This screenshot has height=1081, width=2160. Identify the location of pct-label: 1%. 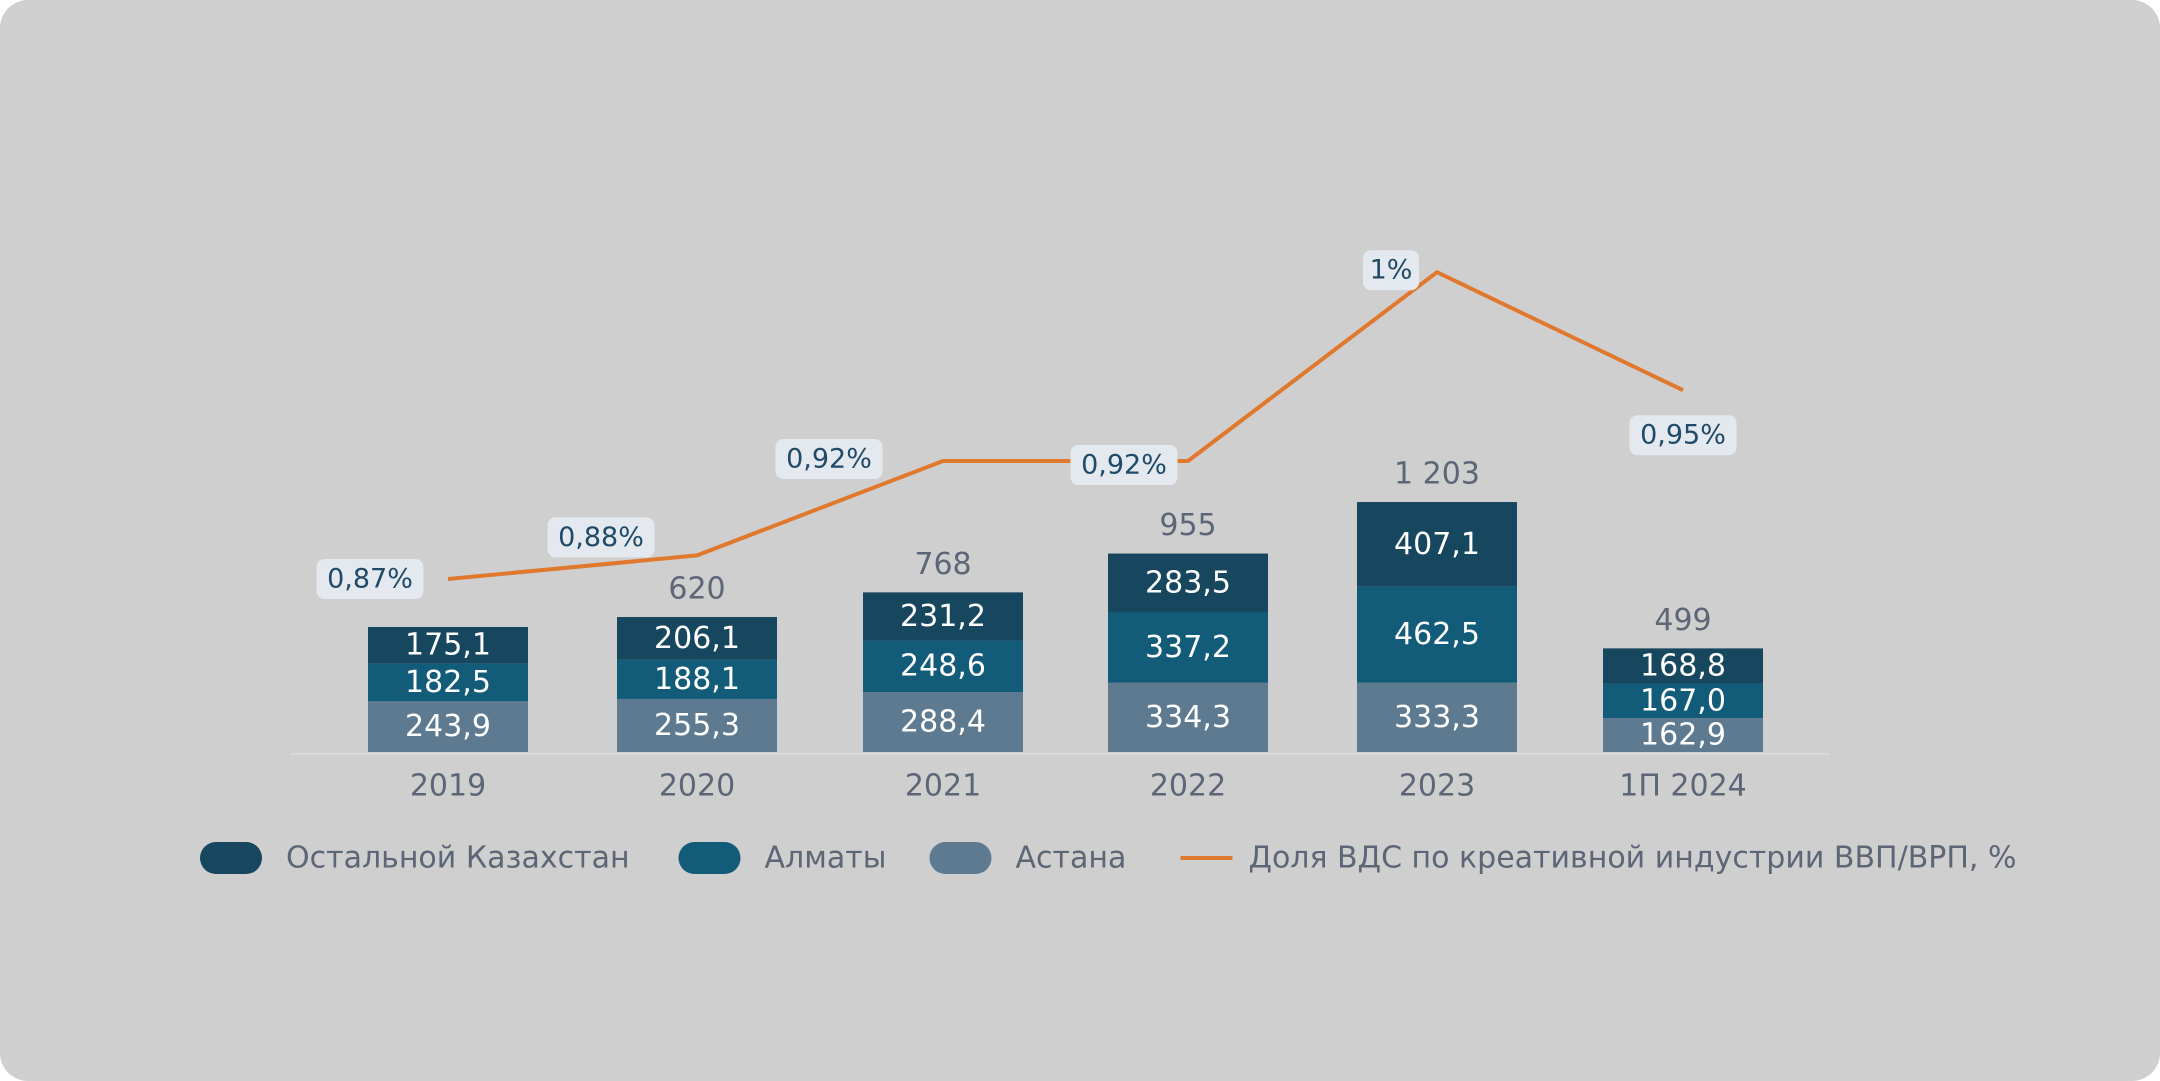
(1391, 270).